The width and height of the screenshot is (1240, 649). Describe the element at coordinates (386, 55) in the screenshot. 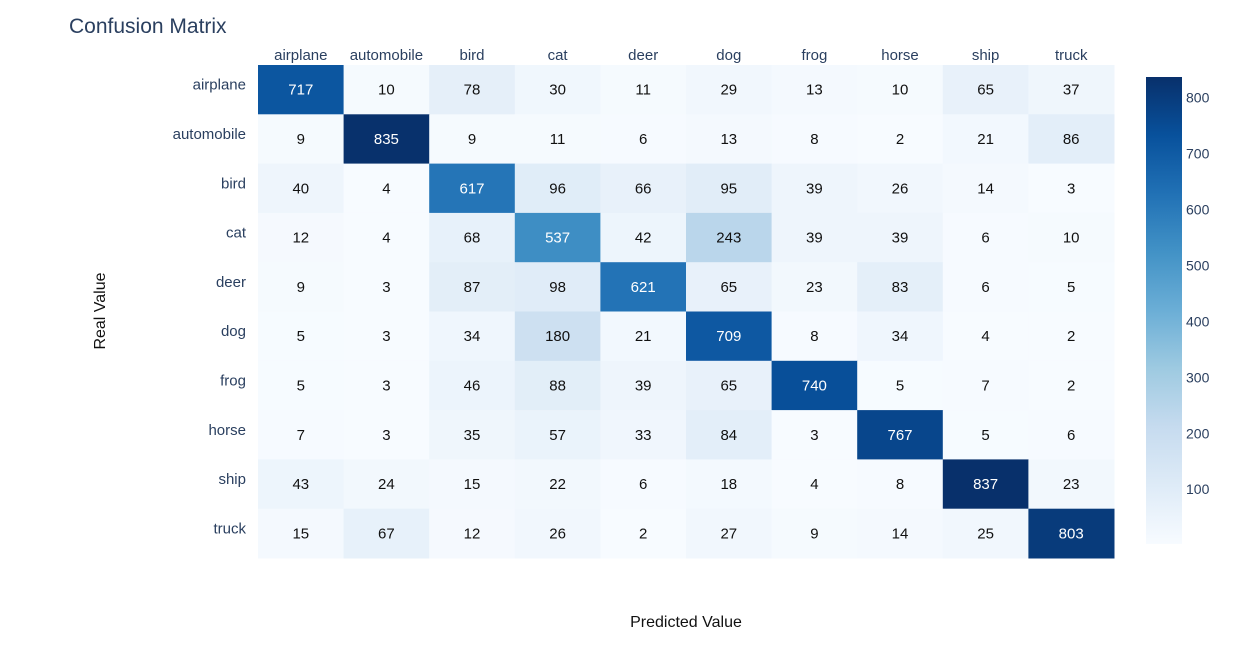

I see `x-tick-label: automobile` at that location.